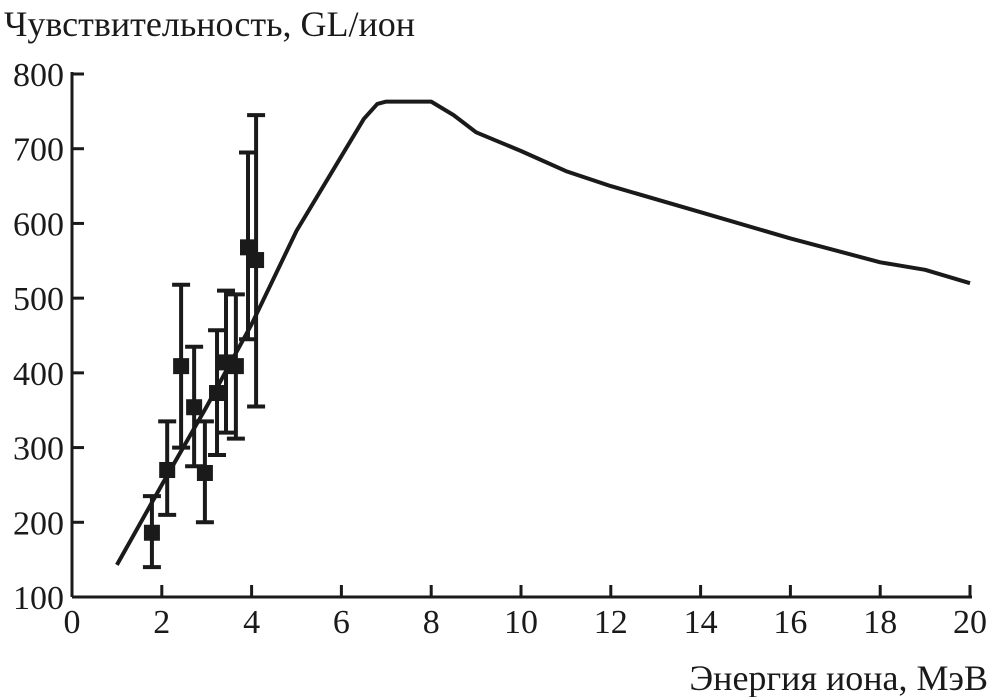  I want to click on x-axis-label: Энергия иона, МэВ, so click(838, 677).